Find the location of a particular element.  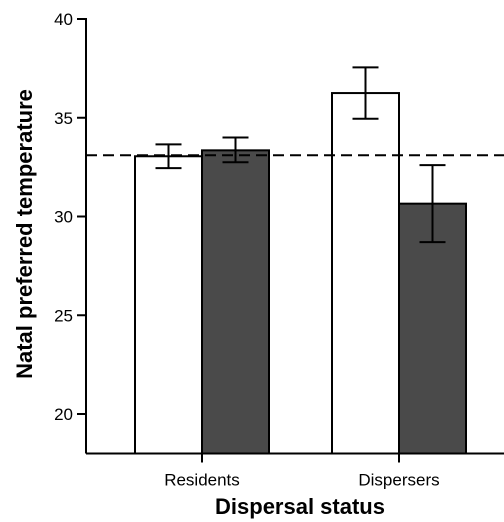

x-tick-label: Dispersers is located at coordinates (398, 480).